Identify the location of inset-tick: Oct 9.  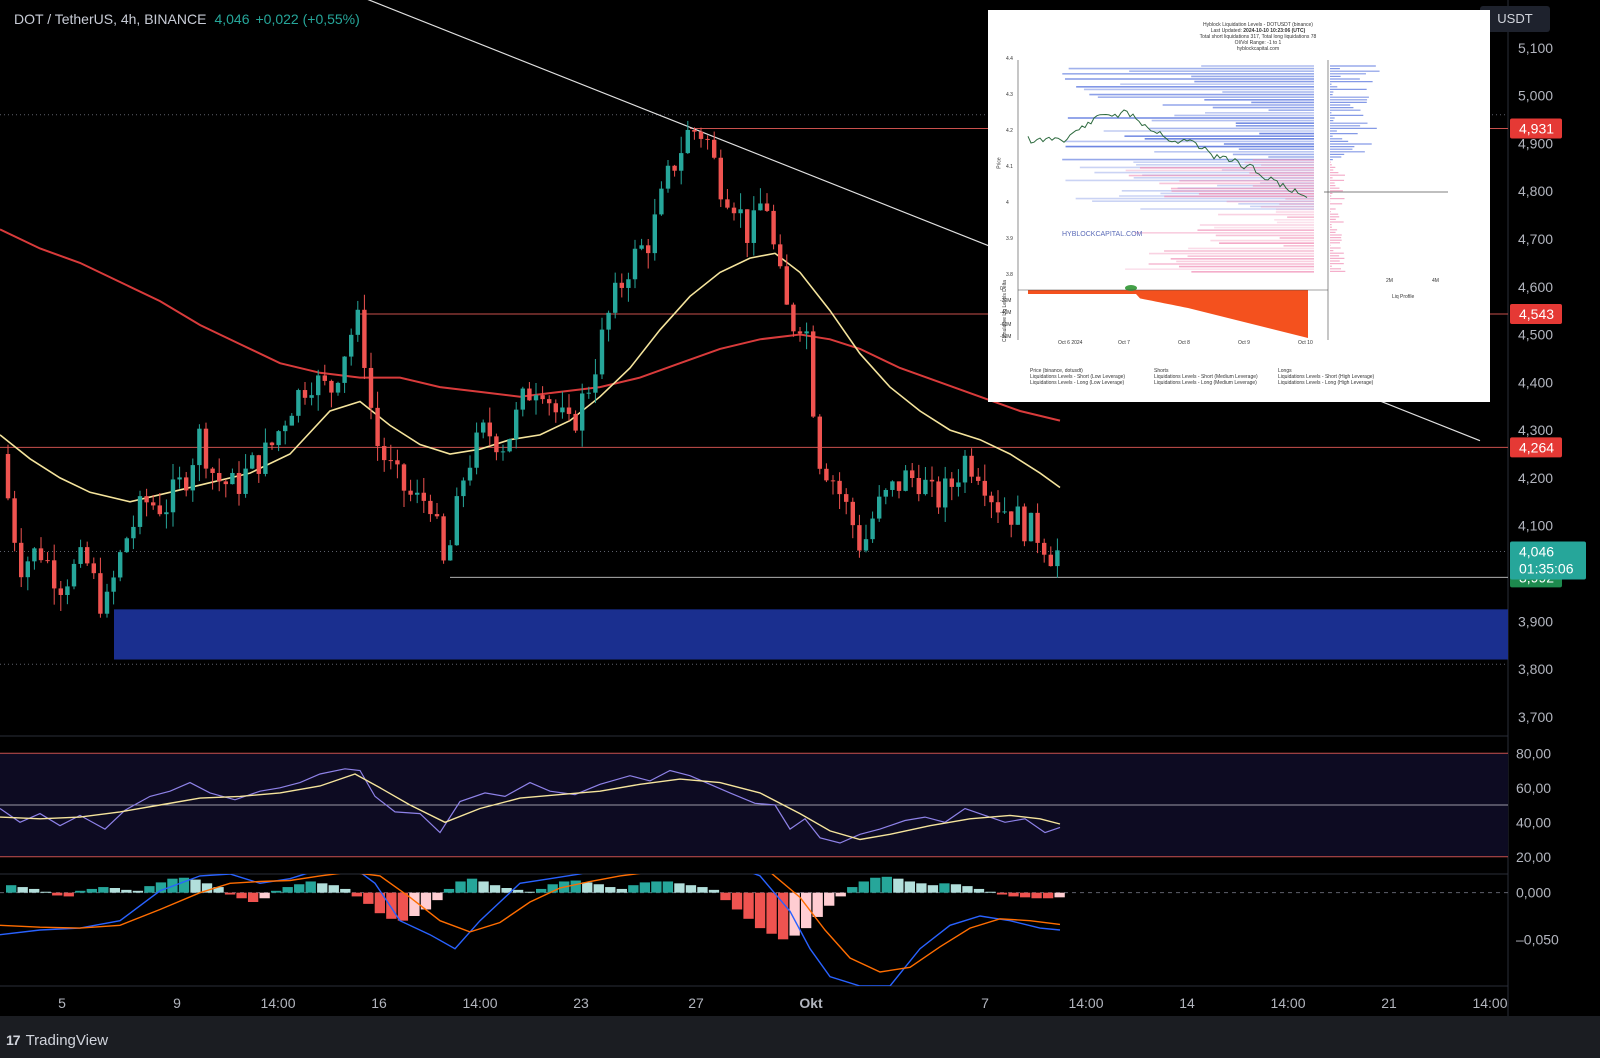
(1244, 343).